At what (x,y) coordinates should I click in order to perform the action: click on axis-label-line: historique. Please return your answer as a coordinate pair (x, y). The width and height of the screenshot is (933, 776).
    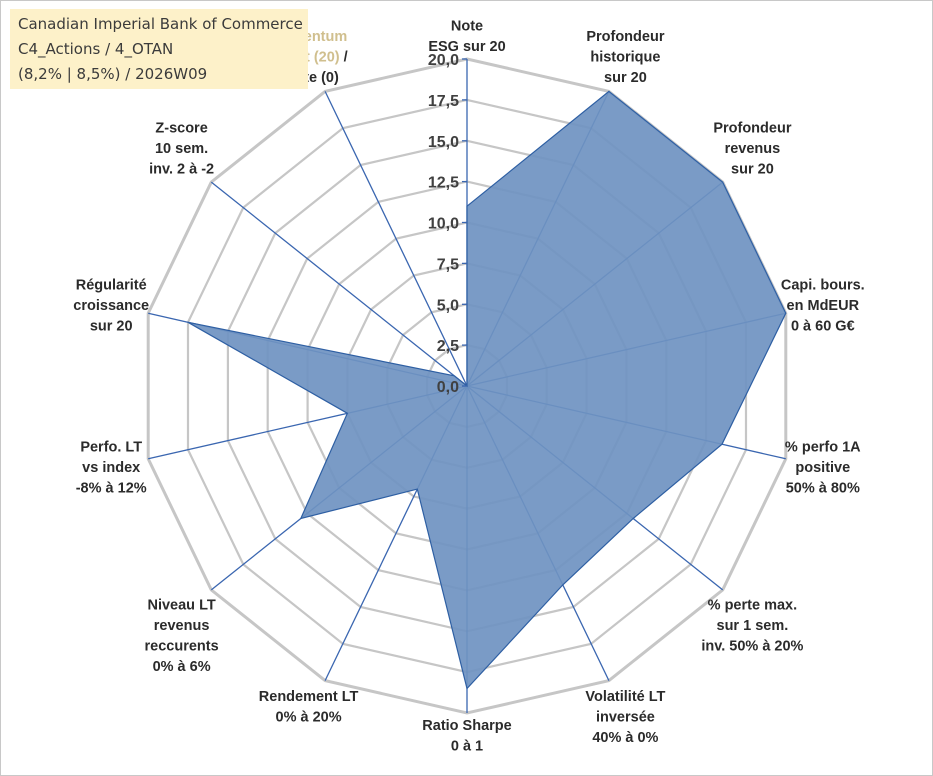
    Looking at the image, I should click on (625, 57).